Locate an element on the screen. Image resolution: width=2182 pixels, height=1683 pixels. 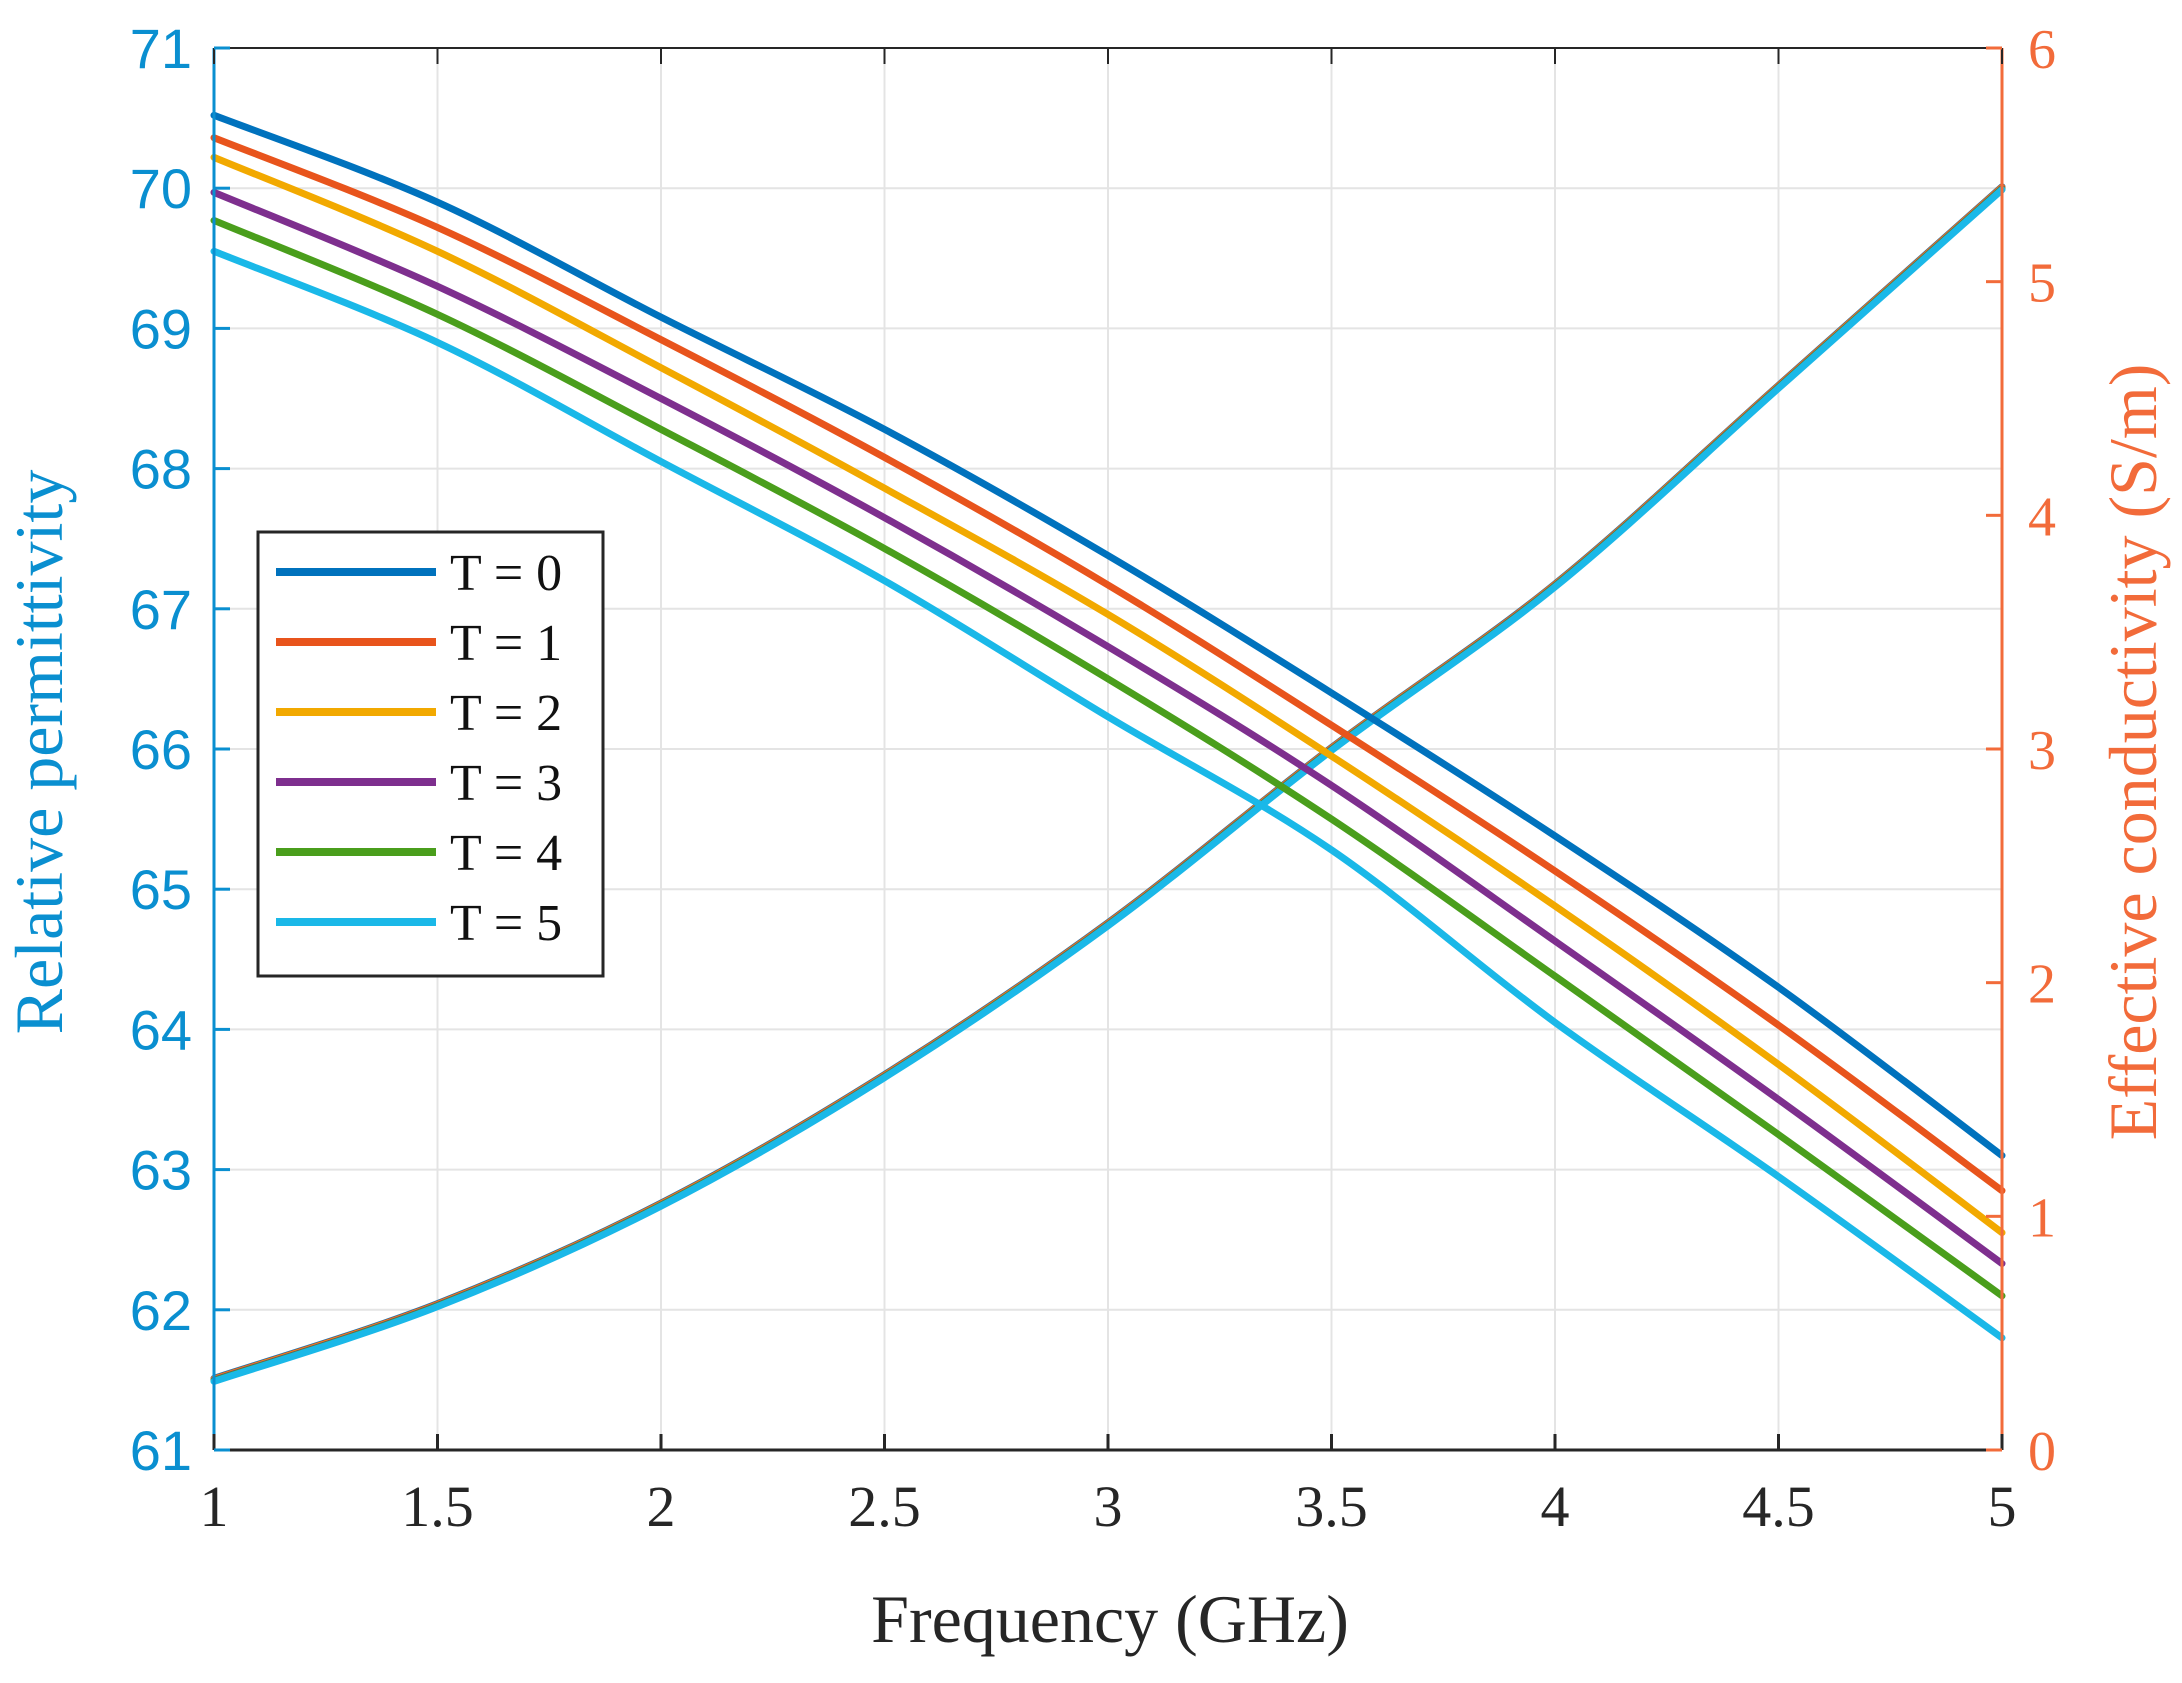
y-left-tick-label: 62 is located at coordinates (161, 1310).